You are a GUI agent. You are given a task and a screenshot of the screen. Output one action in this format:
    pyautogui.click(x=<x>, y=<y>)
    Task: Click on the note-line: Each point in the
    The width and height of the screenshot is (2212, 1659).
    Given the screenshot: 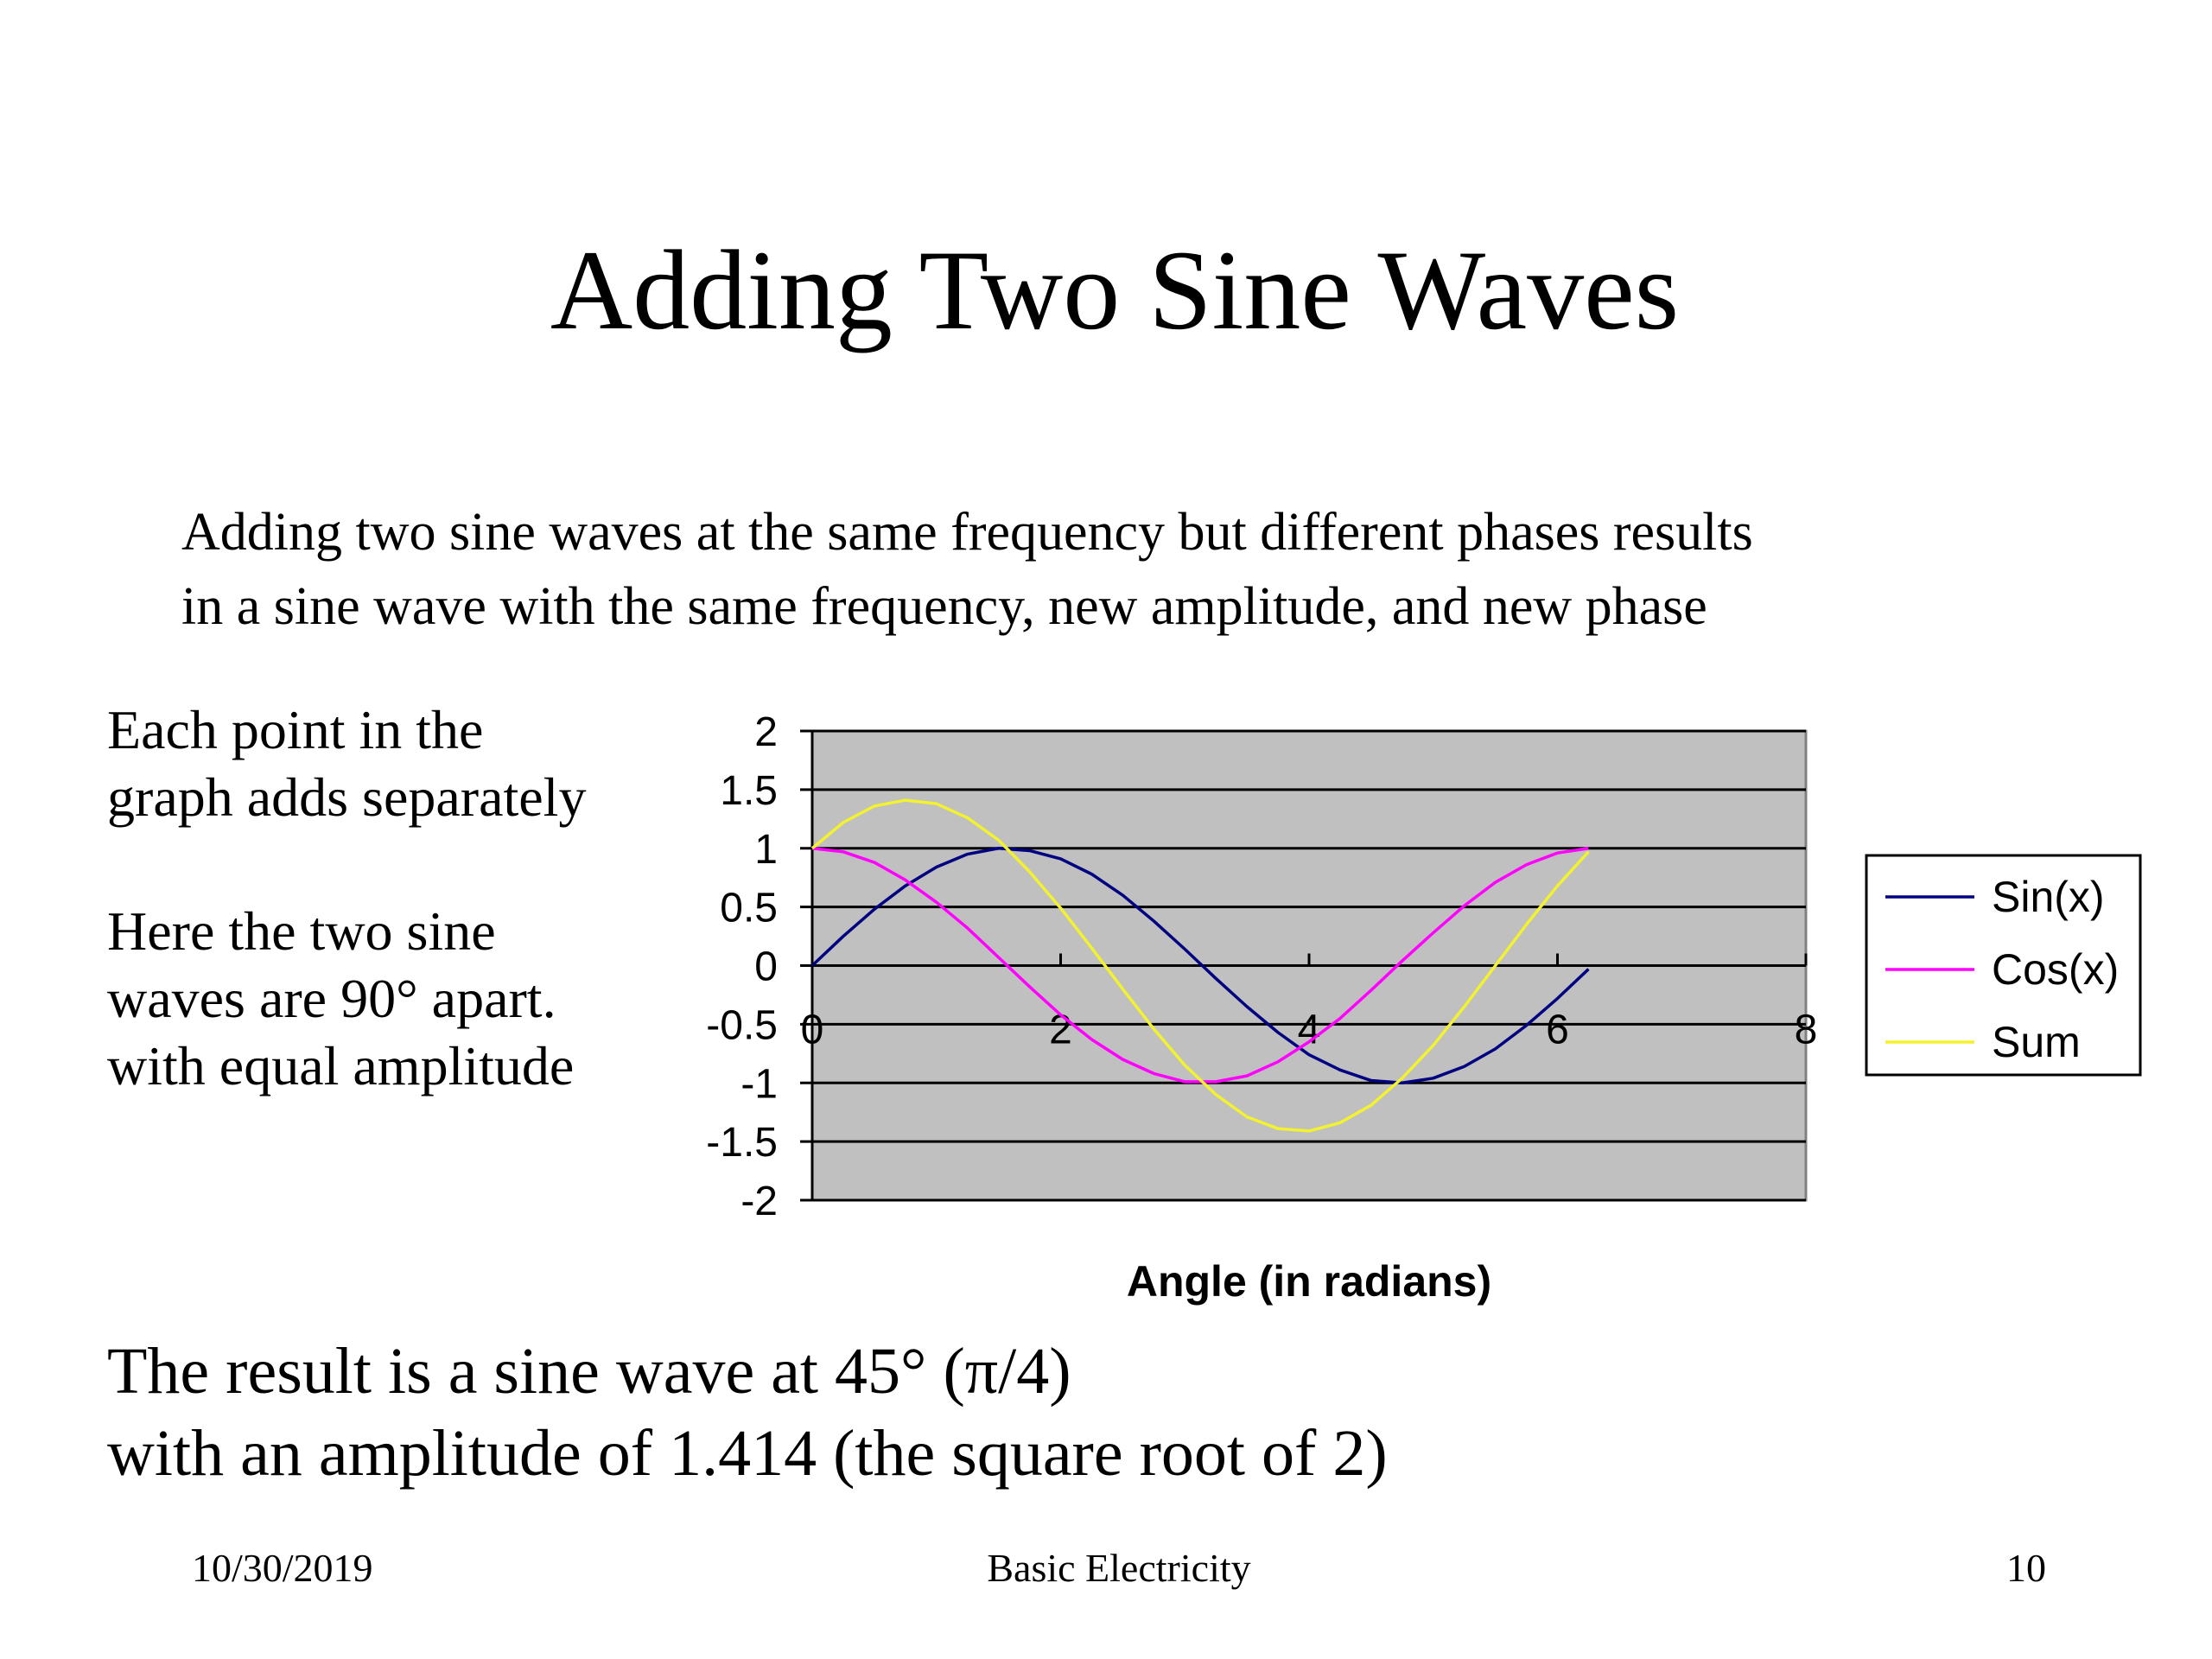 What is the action you would take?
    pyautogui.click(x=295, y=729)
    